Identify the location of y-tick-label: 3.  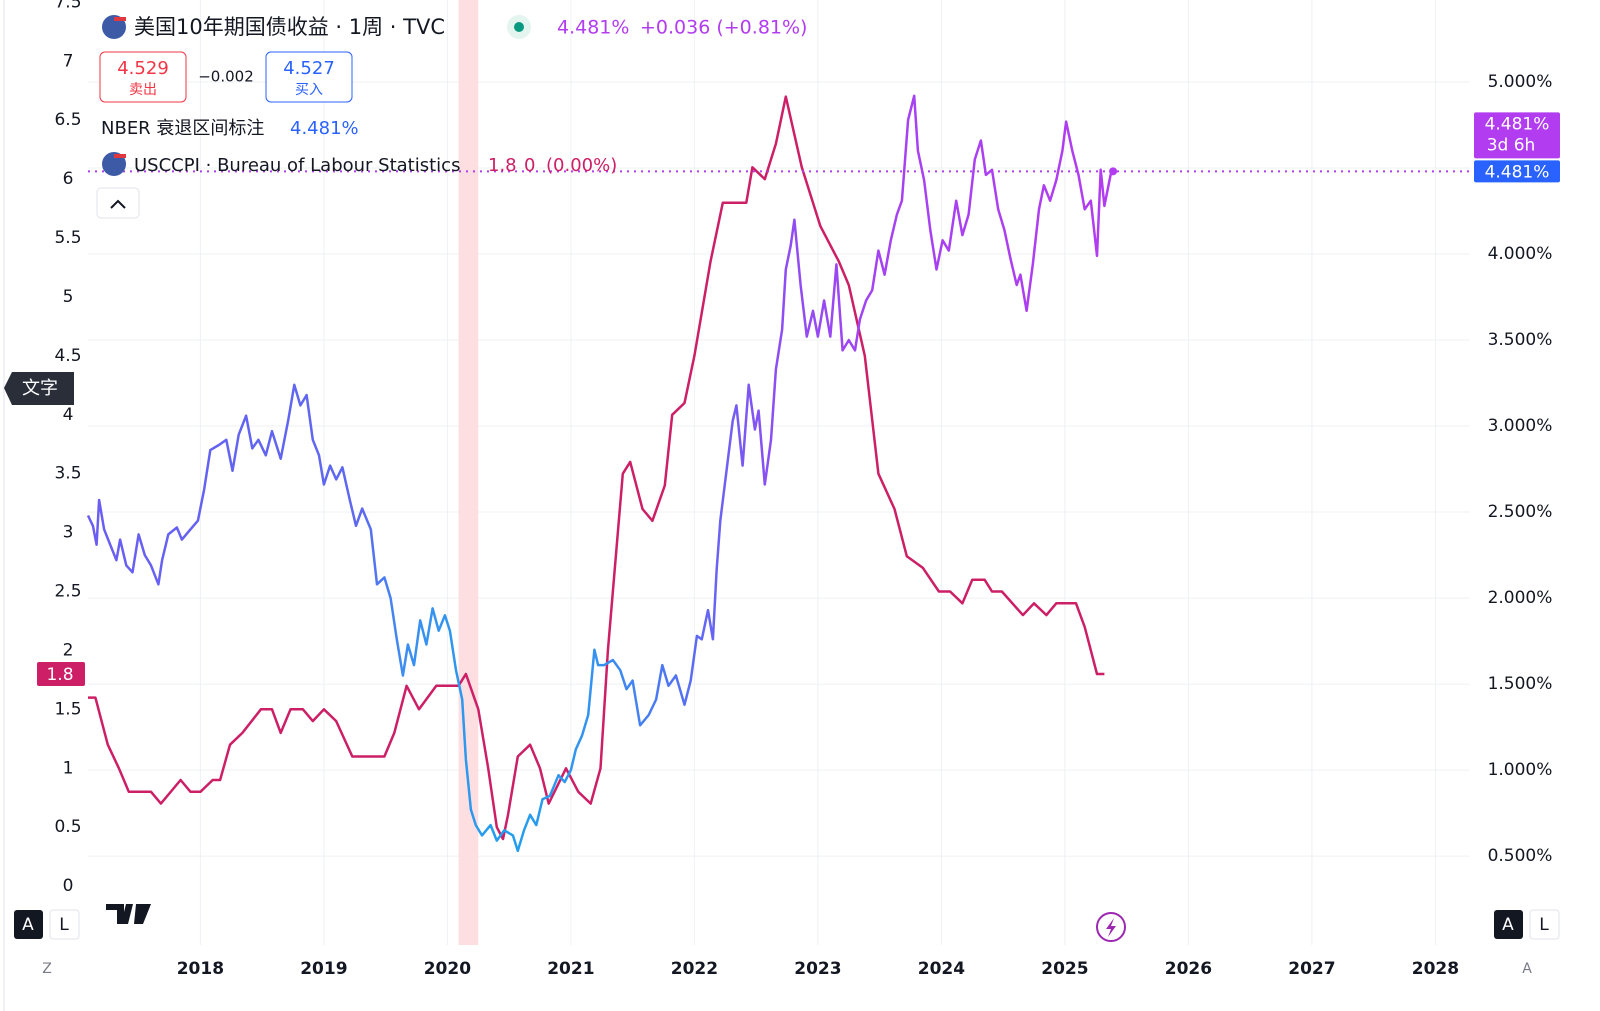
(68, 533).